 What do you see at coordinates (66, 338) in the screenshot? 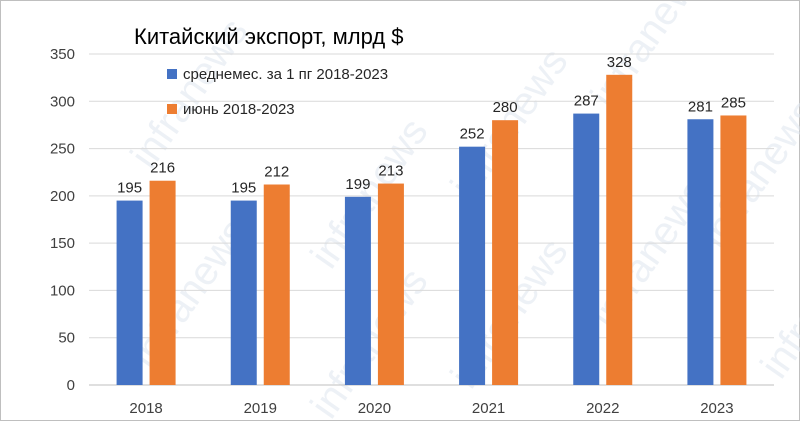
I see `y-tick-label: 50` at bounding box center [66, 338].